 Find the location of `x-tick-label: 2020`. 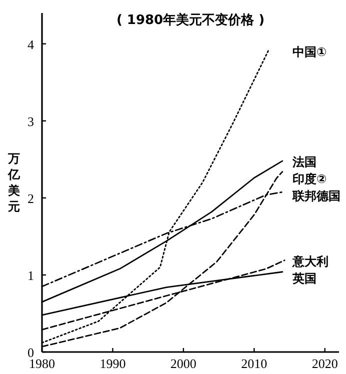

x-tick-label: 2020 is located at coordinates (325, 363).